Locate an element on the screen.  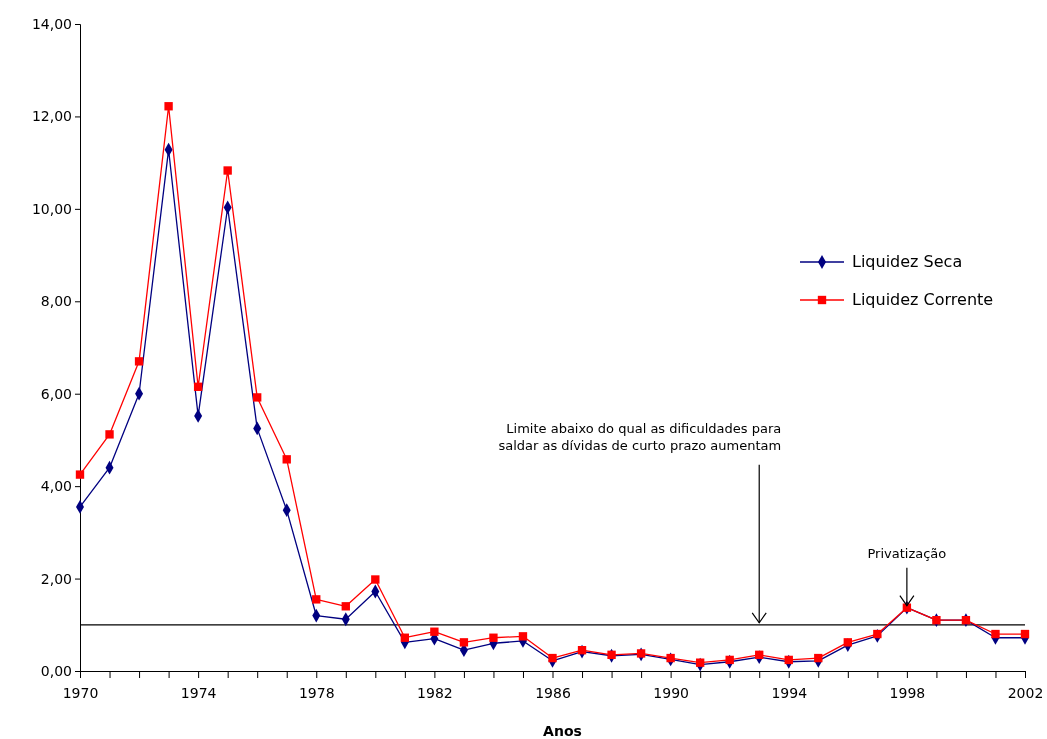
x-tick-label: 2002 is located at coordinates (1025, 692).